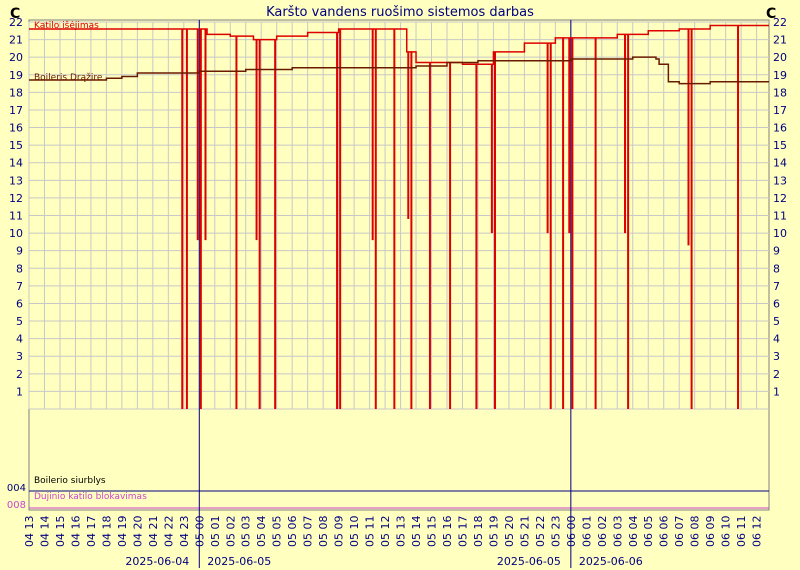  I want to click on x-tick-label: 05 08, so click(323, 532).